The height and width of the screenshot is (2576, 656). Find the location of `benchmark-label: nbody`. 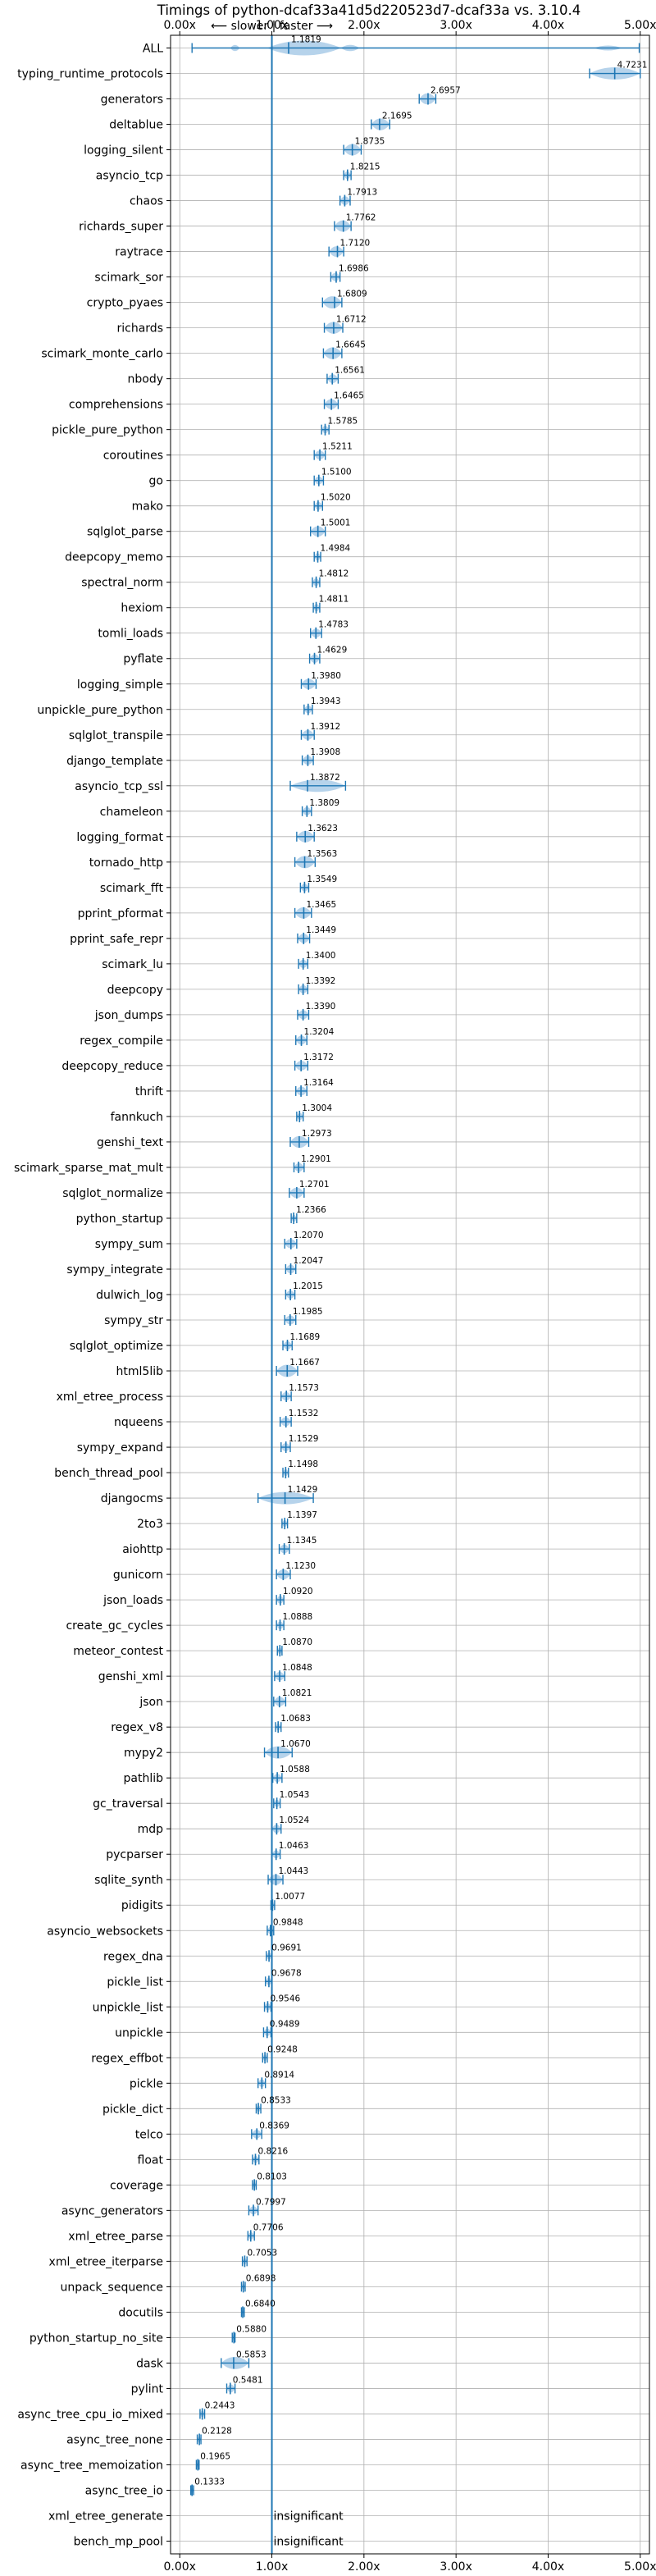

benchmark-label: nbody is located at coordinates (146, 379).